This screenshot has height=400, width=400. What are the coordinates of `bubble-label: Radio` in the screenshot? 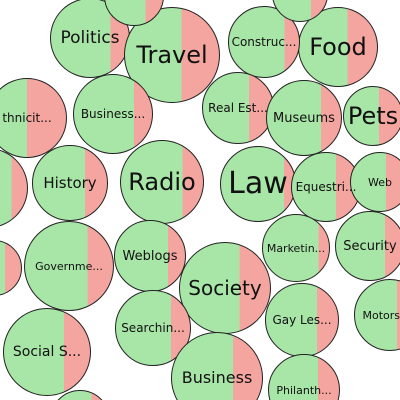 It's located at (162, 182).